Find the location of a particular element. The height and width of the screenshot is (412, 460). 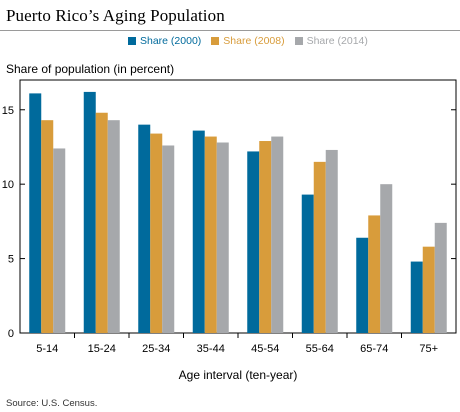

legend: Share (2000) Share (2008) Share (2014) is located at coordinates (248, 41).